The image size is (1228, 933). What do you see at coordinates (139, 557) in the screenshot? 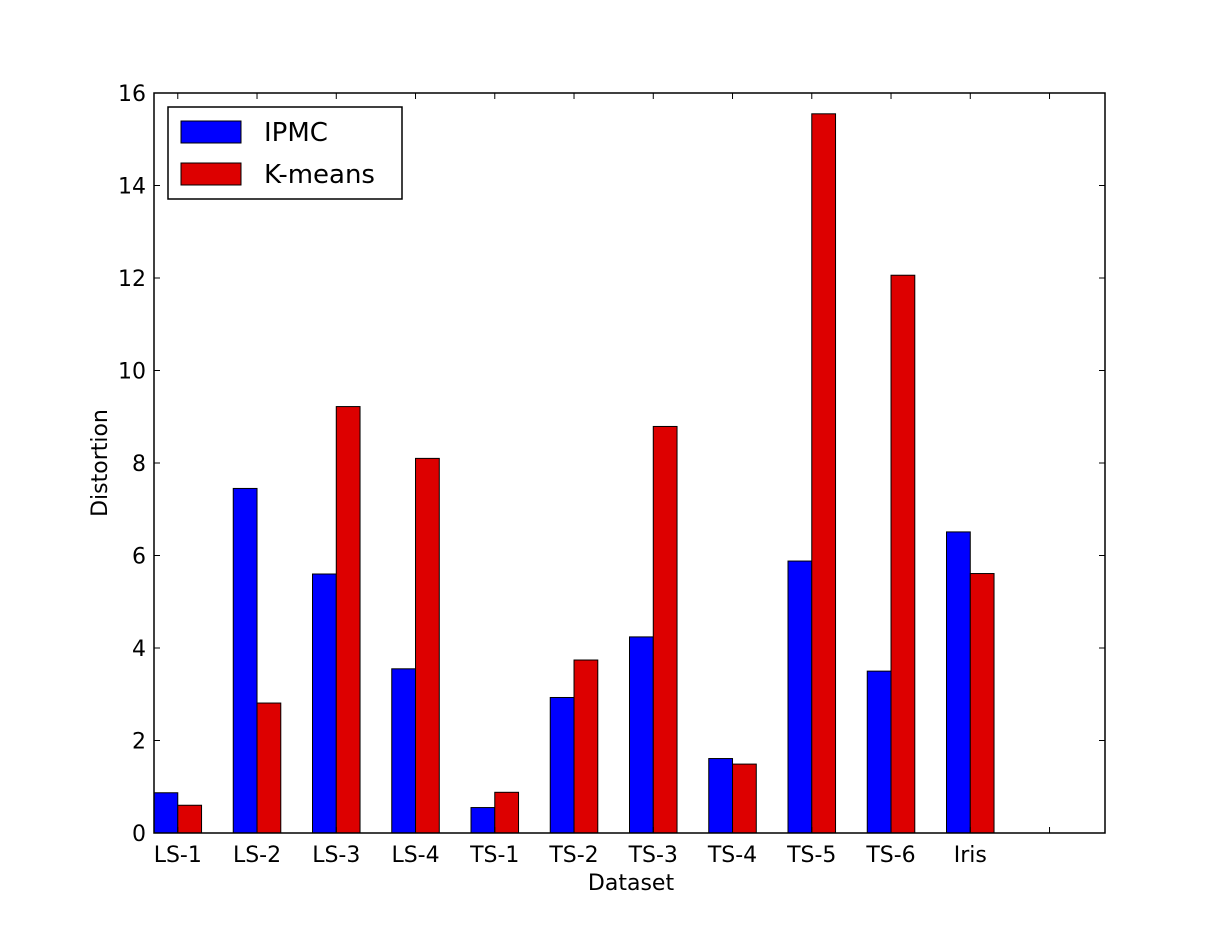
I see `y-tick-label: 6` at bounding box center [139, 557].